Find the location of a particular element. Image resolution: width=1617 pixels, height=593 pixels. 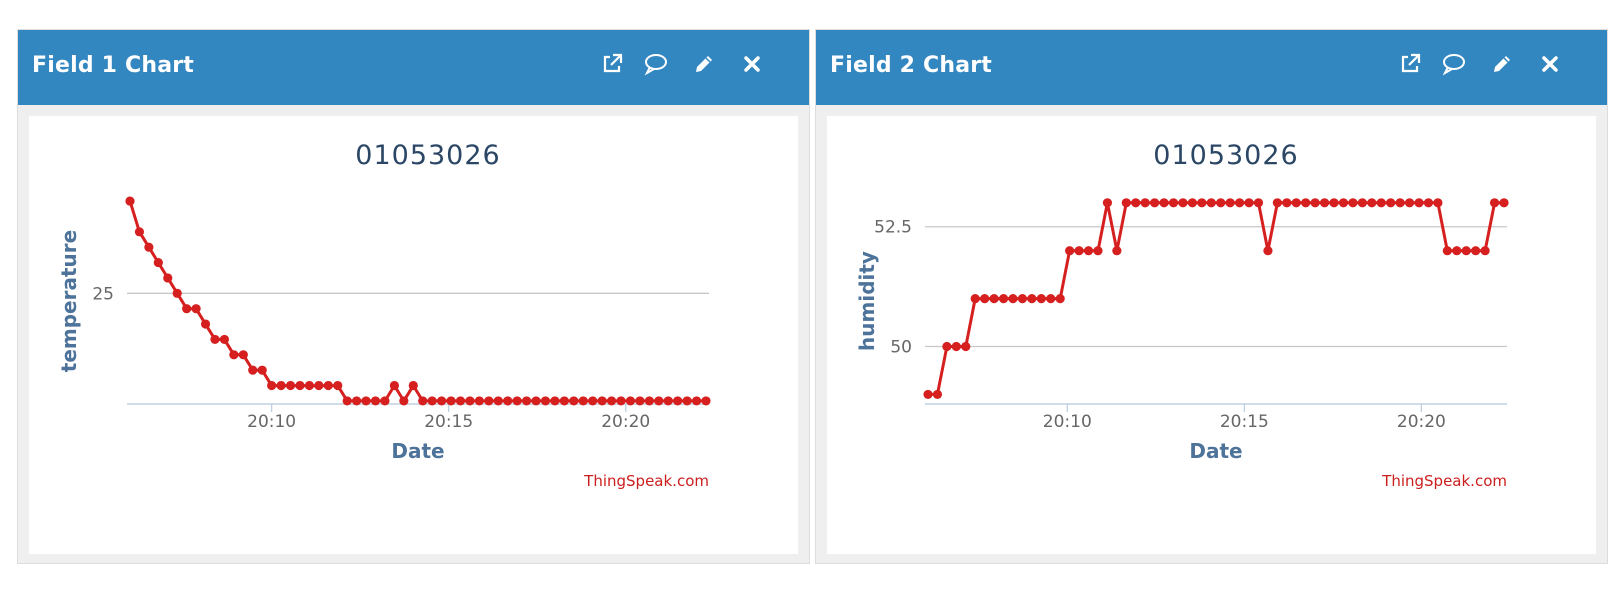

x-tick-label: 20:15 is located at coordinates (1244, 422).